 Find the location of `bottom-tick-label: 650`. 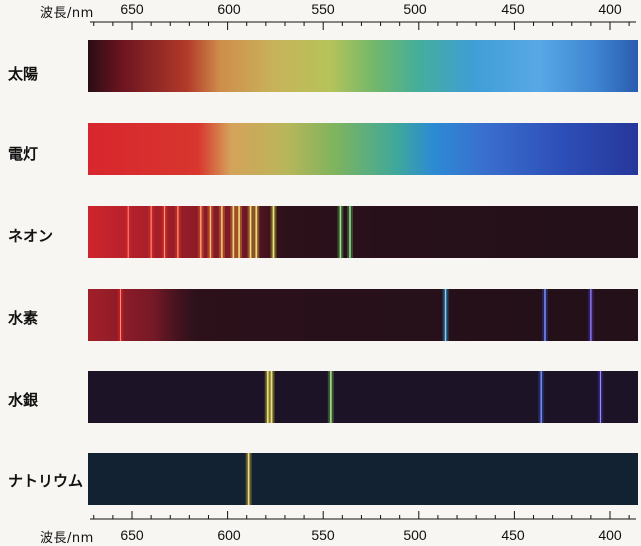

bottom-tick-label: 650 is located at coordinates (132, 535).